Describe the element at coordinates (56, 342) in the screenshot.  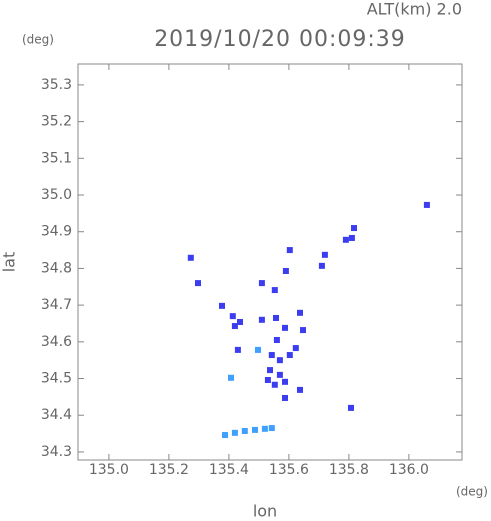
I see `y-tick-label: 34.6` at that location.